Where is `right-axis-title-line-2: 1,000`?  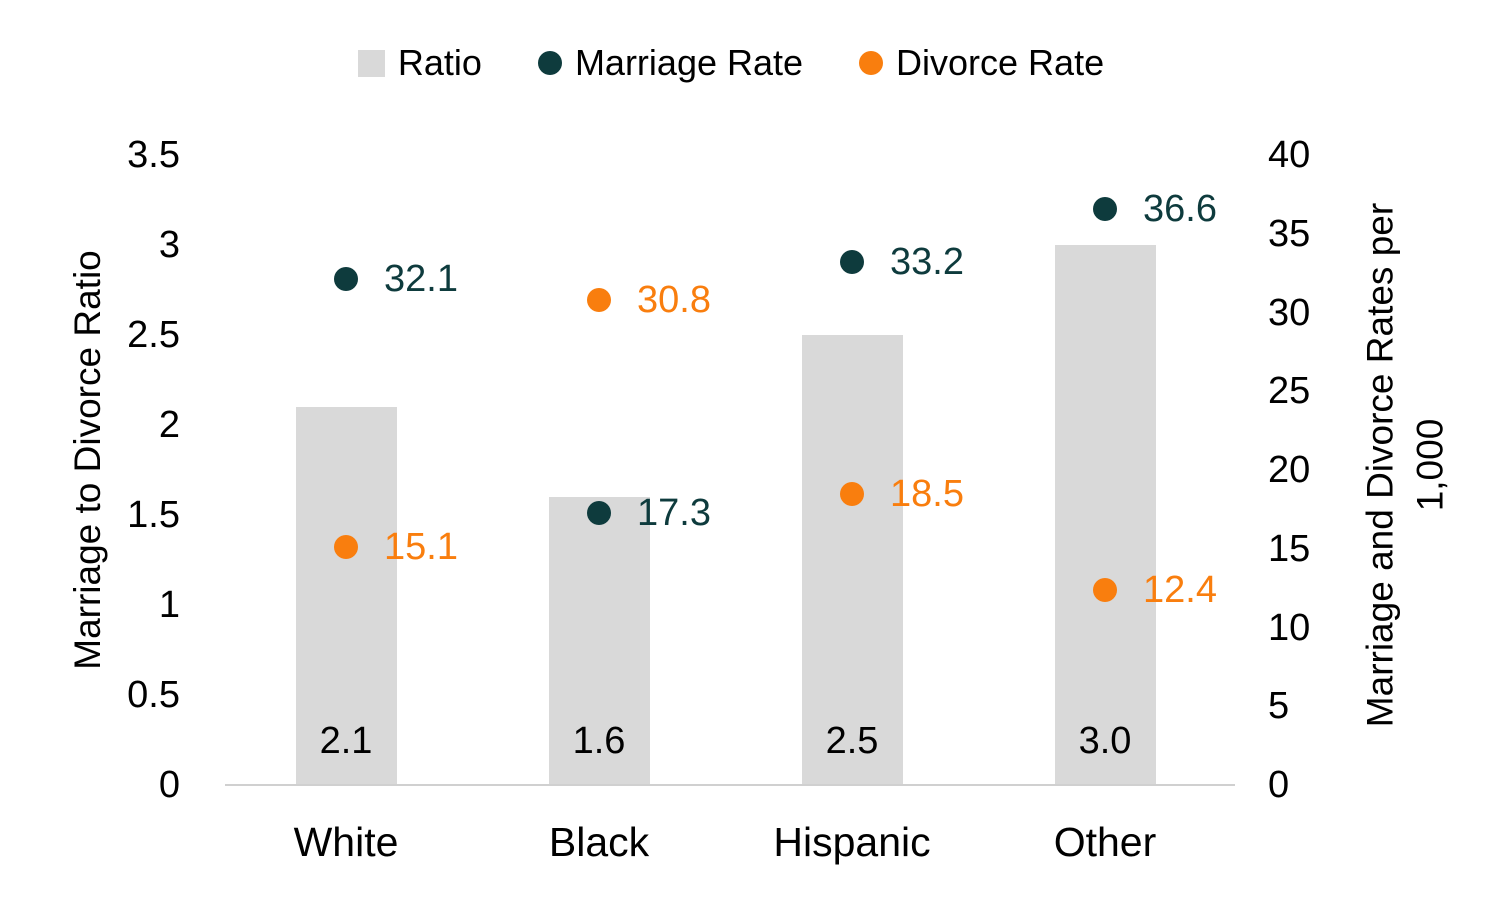 right-axis-title-line-2: 1,000 is located at coordinates (1430, 465).